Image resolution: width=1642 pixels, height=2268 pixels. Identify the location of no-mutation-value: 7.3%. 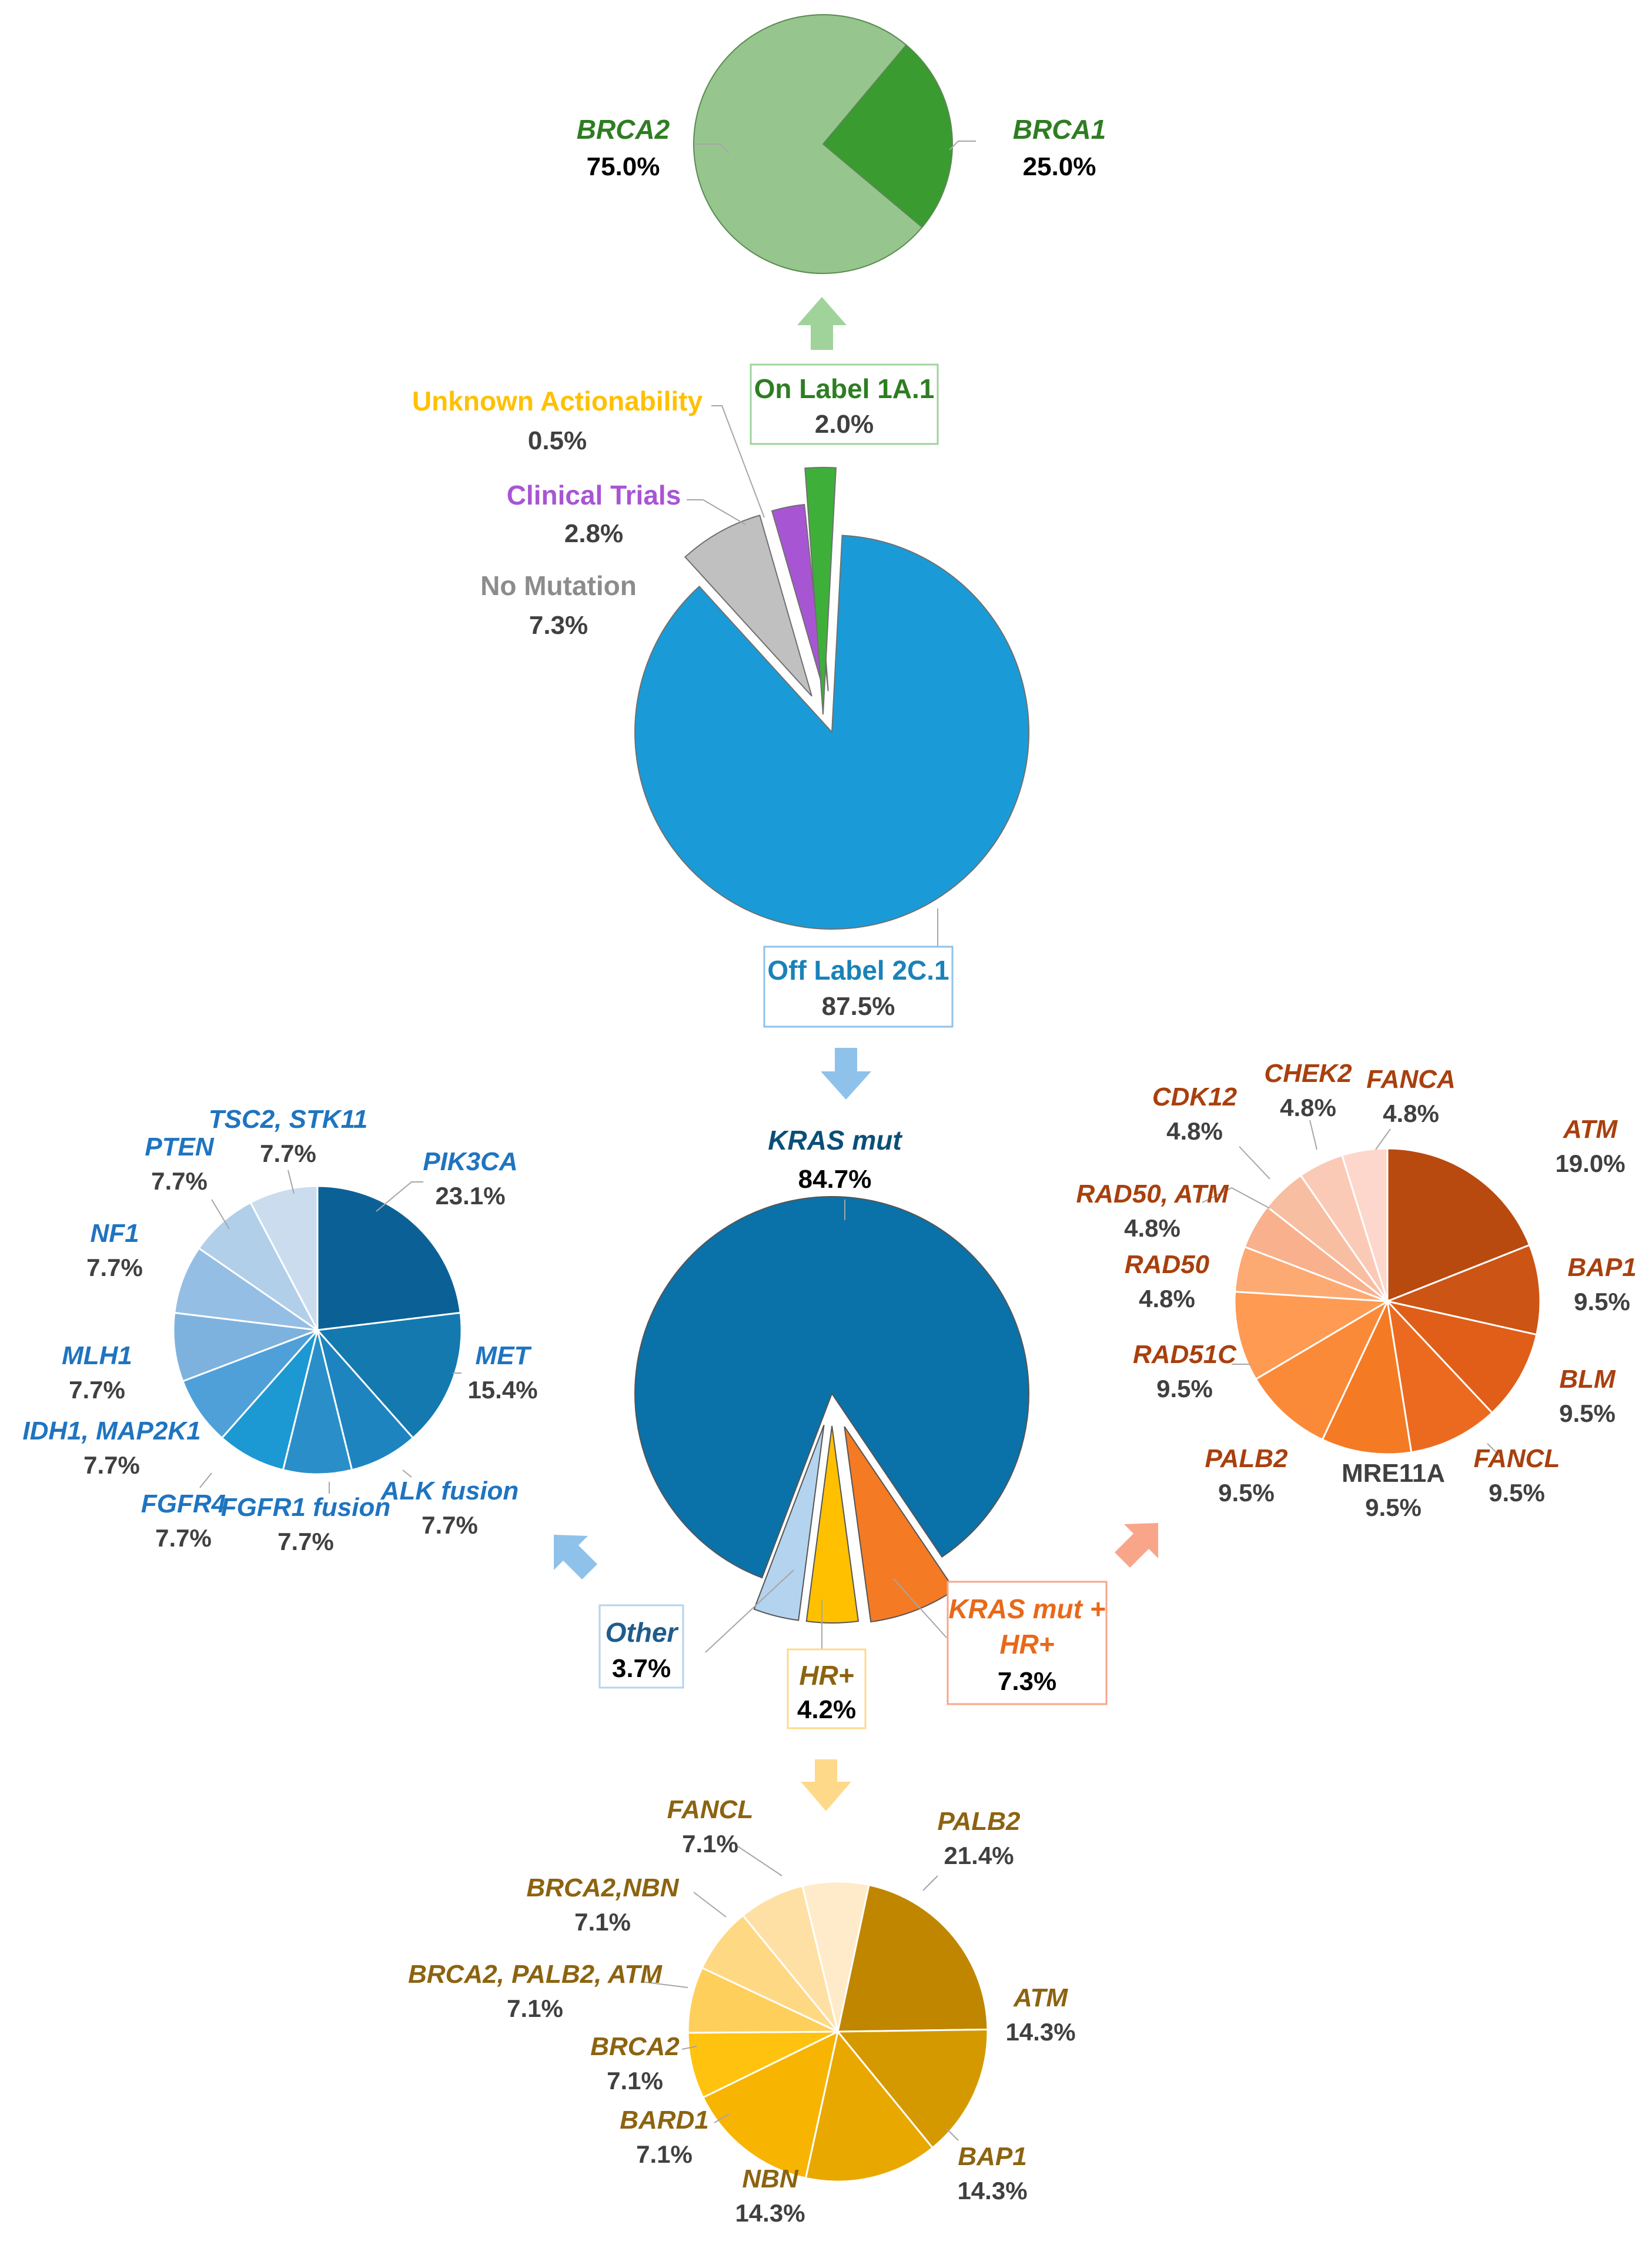
(558, 625).